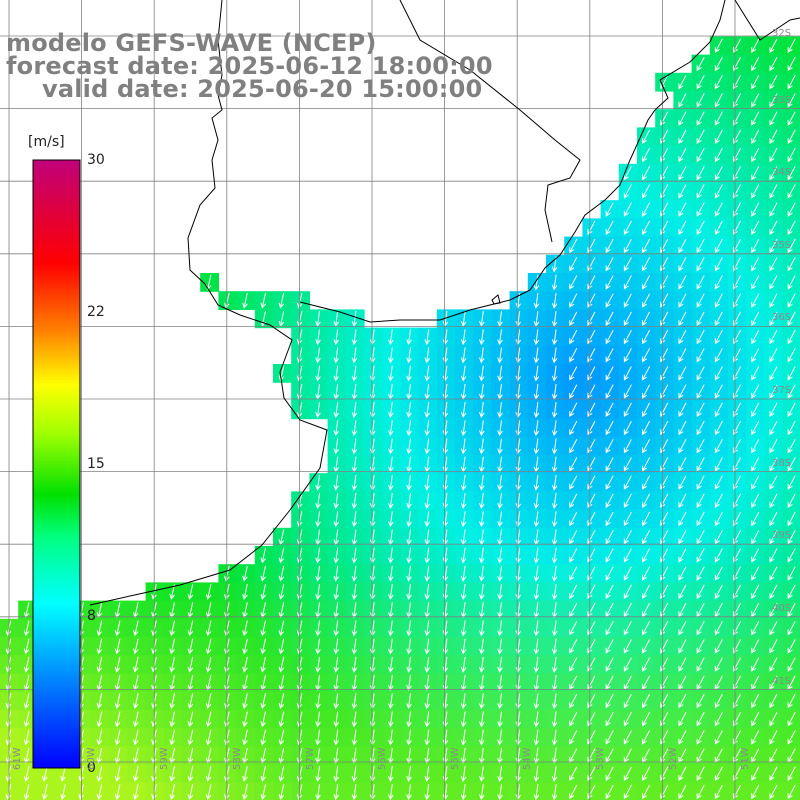  What do you see at coordinates (191, 43) in the screenshot?
I see `title-model: modelo GEFS-WAVE (NCEP)` at bounding box center [191, 43].